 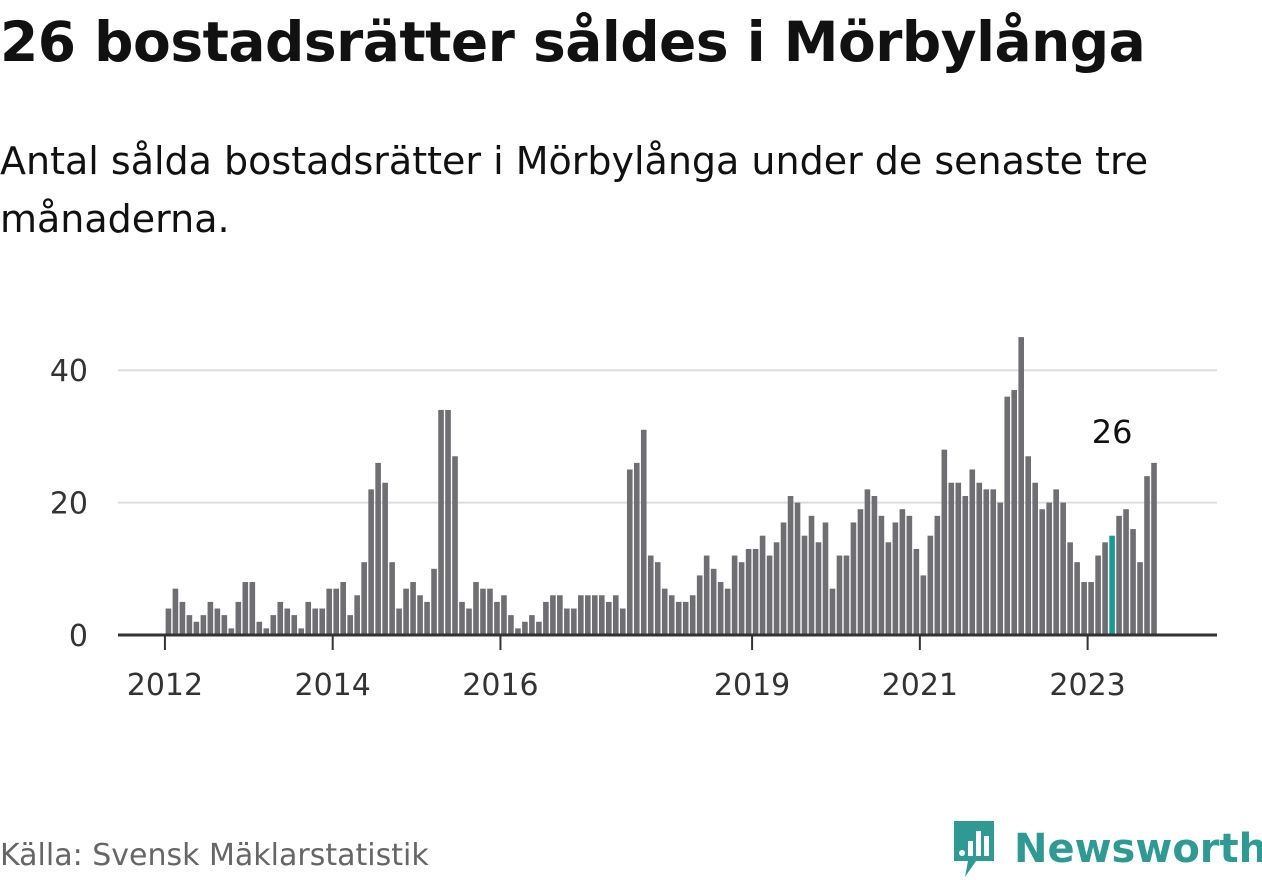 I want to click on brand-logo: Newsworthy, so click(x=1106, y=849).